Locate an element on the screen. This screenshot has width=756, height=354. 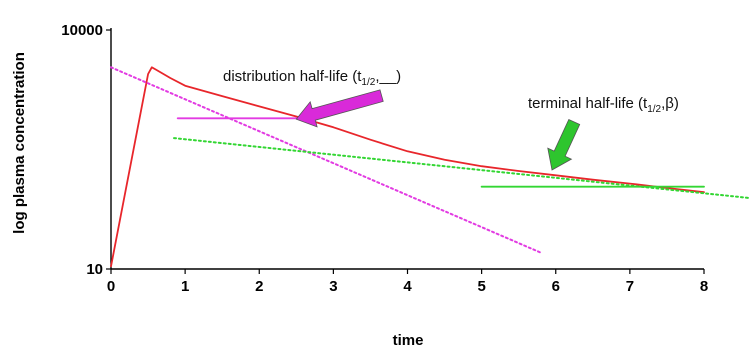
x-tick-label-6: 6 is located at coordinates (556, 286).